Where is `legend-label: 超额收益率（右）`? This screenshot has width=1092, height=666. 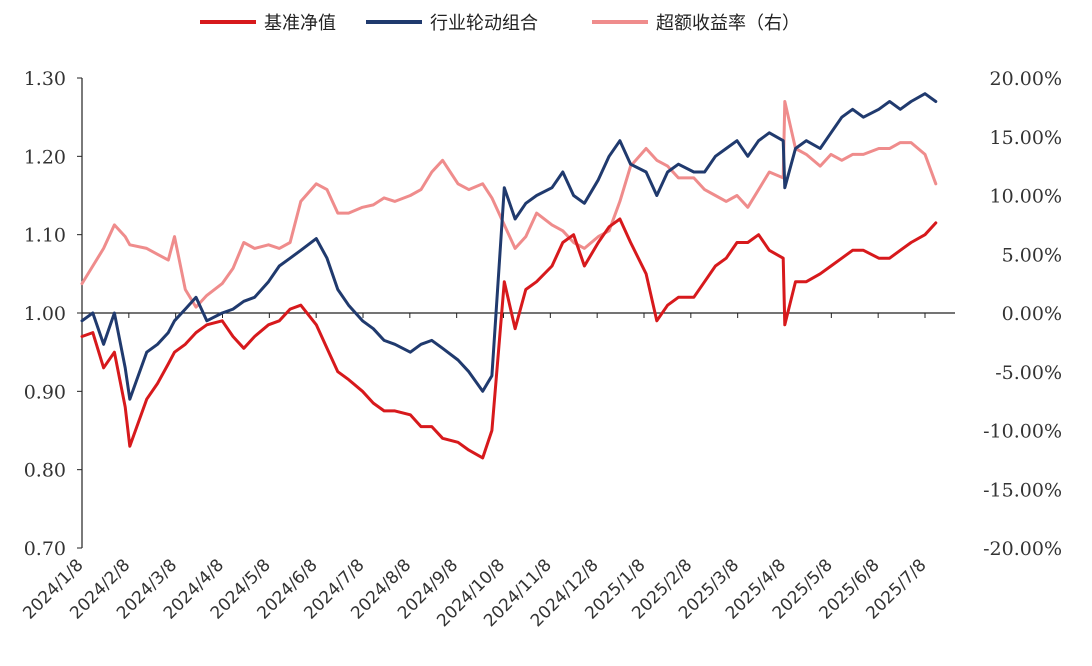 legend-label: 超额收益率（右） is located at coordinates (728, 23).